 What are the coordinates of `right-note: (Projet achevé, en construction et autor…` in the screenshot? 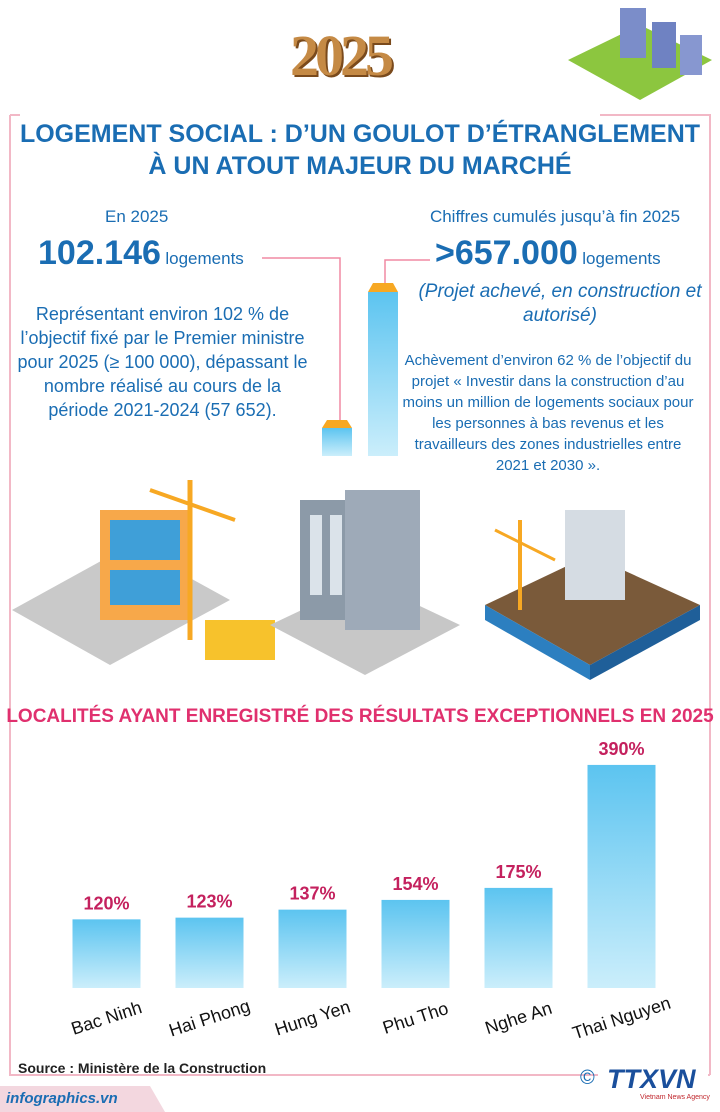 It's located at (560, 303).